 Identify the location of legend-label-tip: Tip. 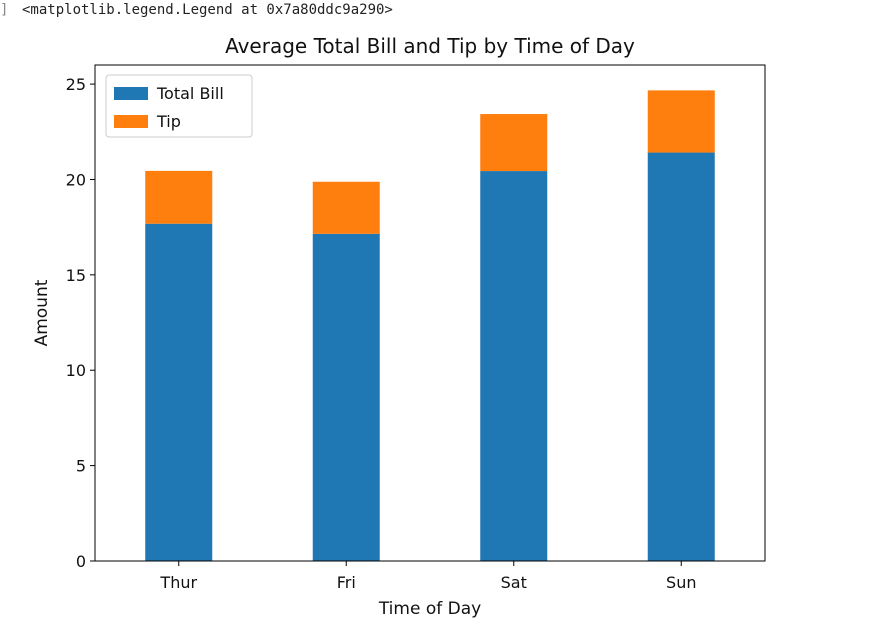
(168, 121).